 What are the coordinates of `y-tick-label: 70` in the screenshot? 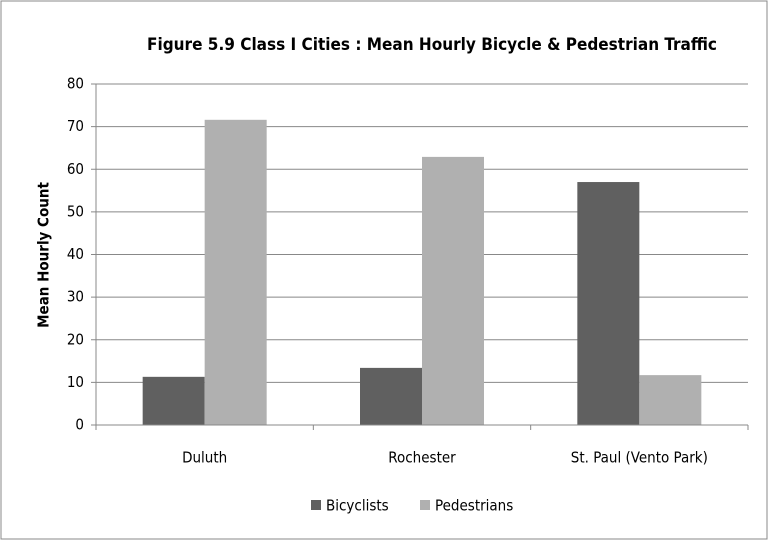 It's located at (75, 126).